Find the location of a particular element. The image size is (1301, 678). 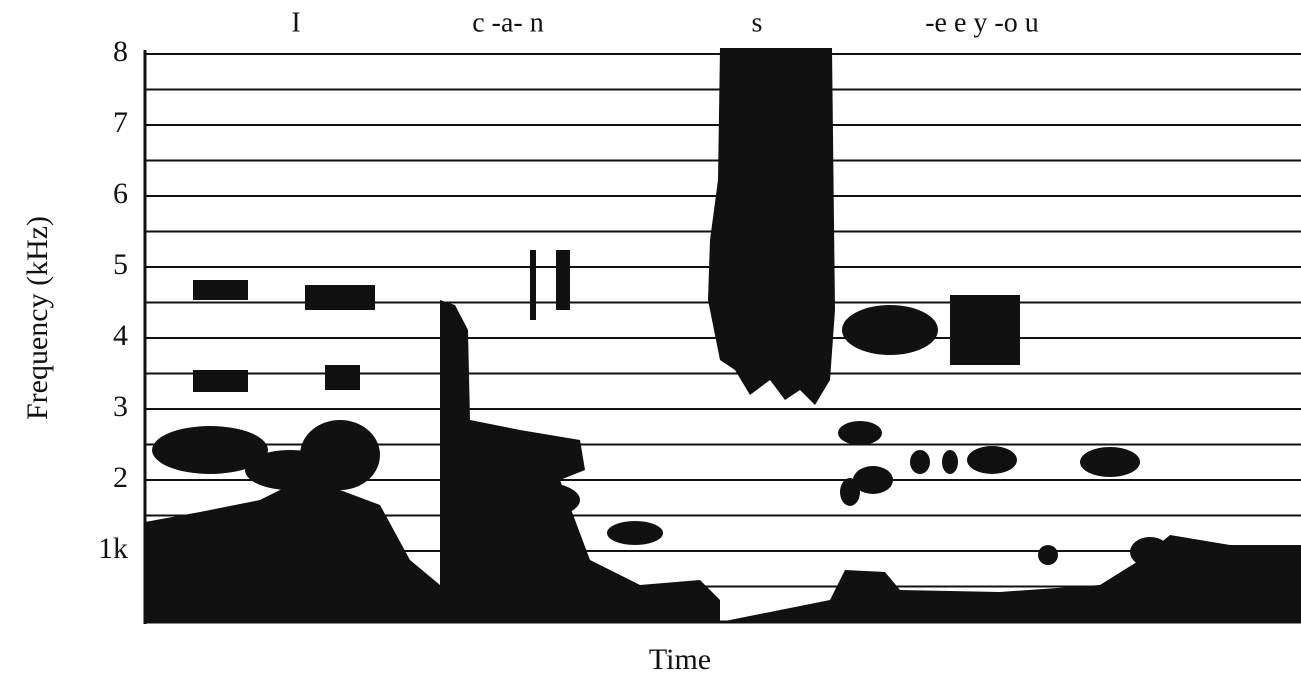

word-label: c -a- n is located at coordinates (508, 22).